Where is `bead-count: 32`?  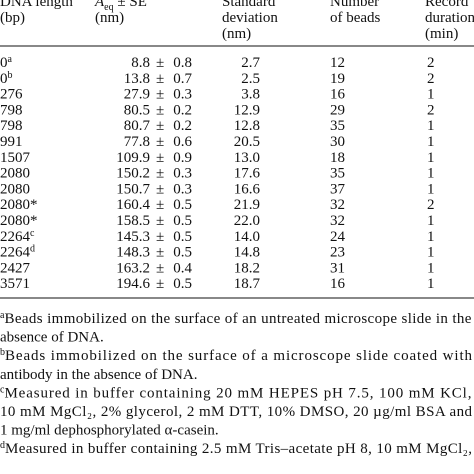
bead-count: 32 is located at coordinates (337, 205).